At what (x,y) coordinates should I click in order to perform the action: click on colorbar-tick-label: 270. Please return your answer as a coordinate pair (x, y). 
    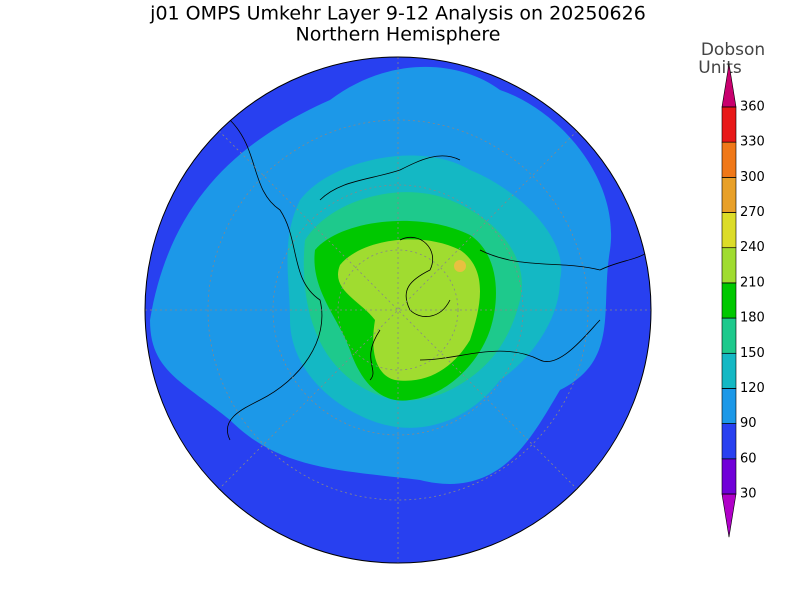
    Looking at the image, I should click on (752, 212).